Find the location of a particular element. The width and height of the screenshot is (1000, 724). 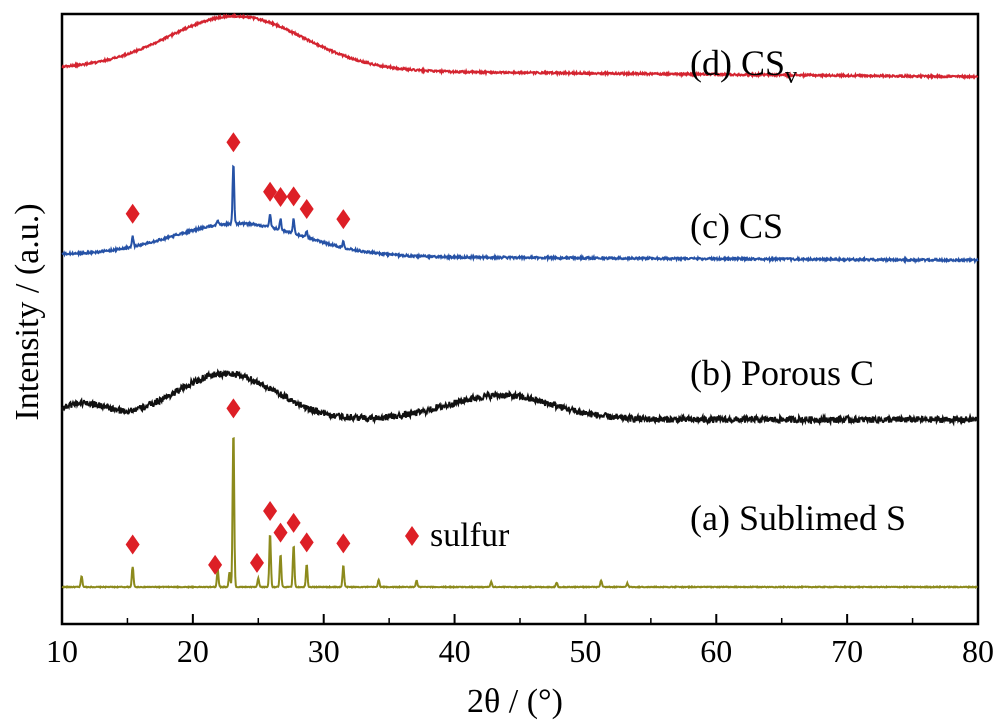

legend: sulfur is located at coordinates (457, 535).